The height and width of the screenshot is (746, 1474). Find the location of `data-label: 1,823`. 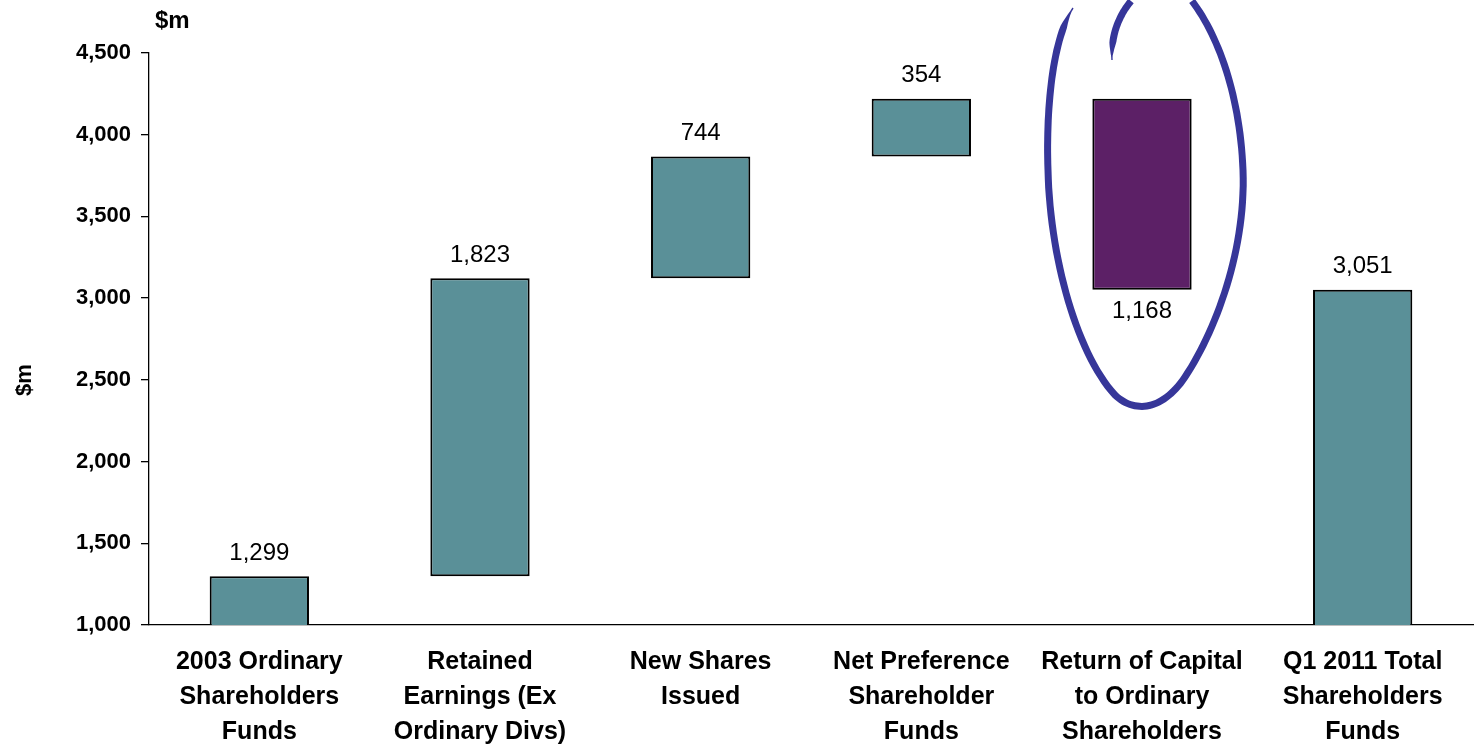

data-label: 1,823 is located at coordinates (480, 253).